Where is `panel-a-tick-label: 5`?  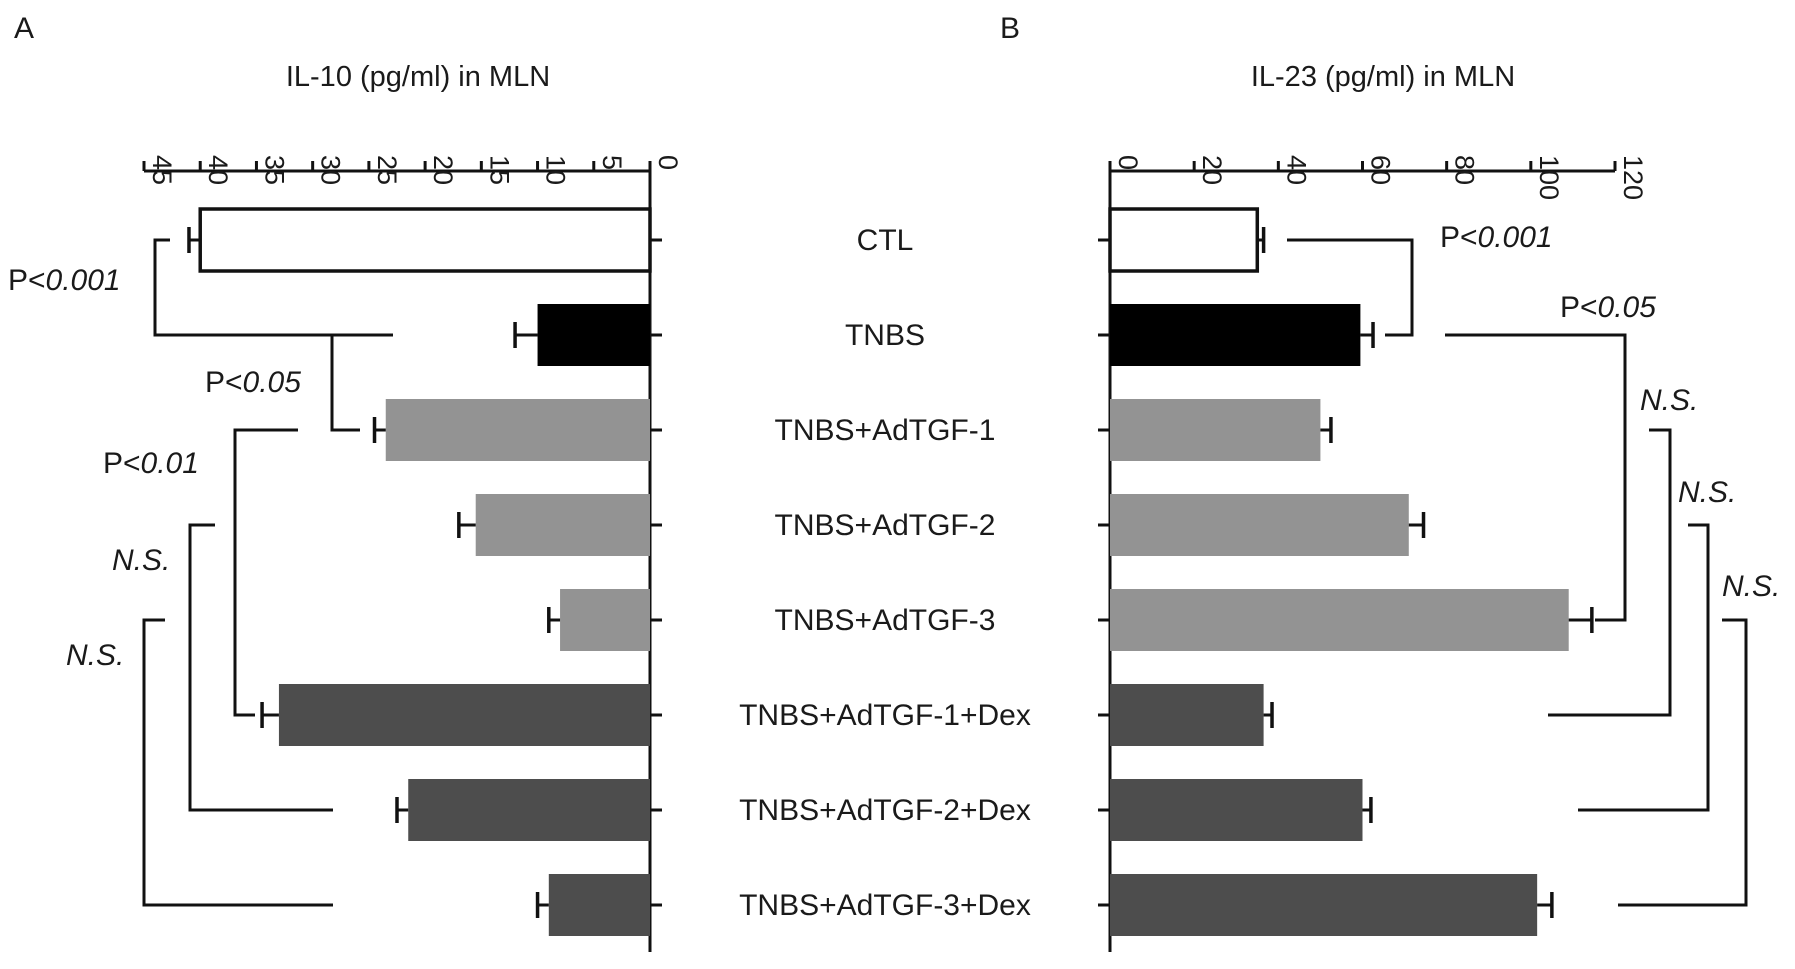 panel-a-tick-label: 5 is located at coordinates (612, 162).